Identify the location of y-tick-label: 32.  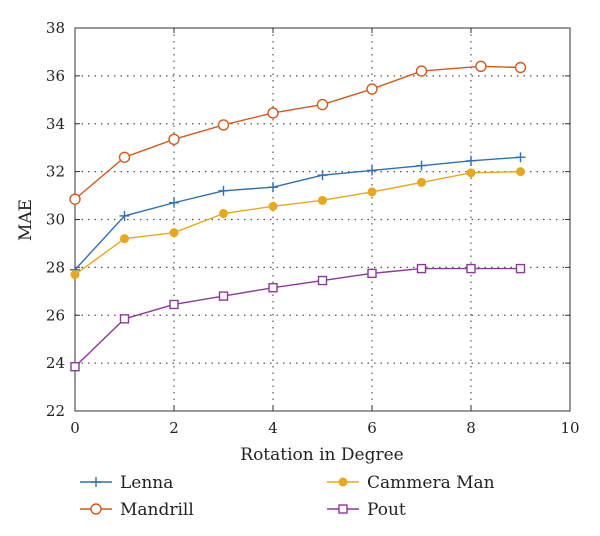
(55, 172).